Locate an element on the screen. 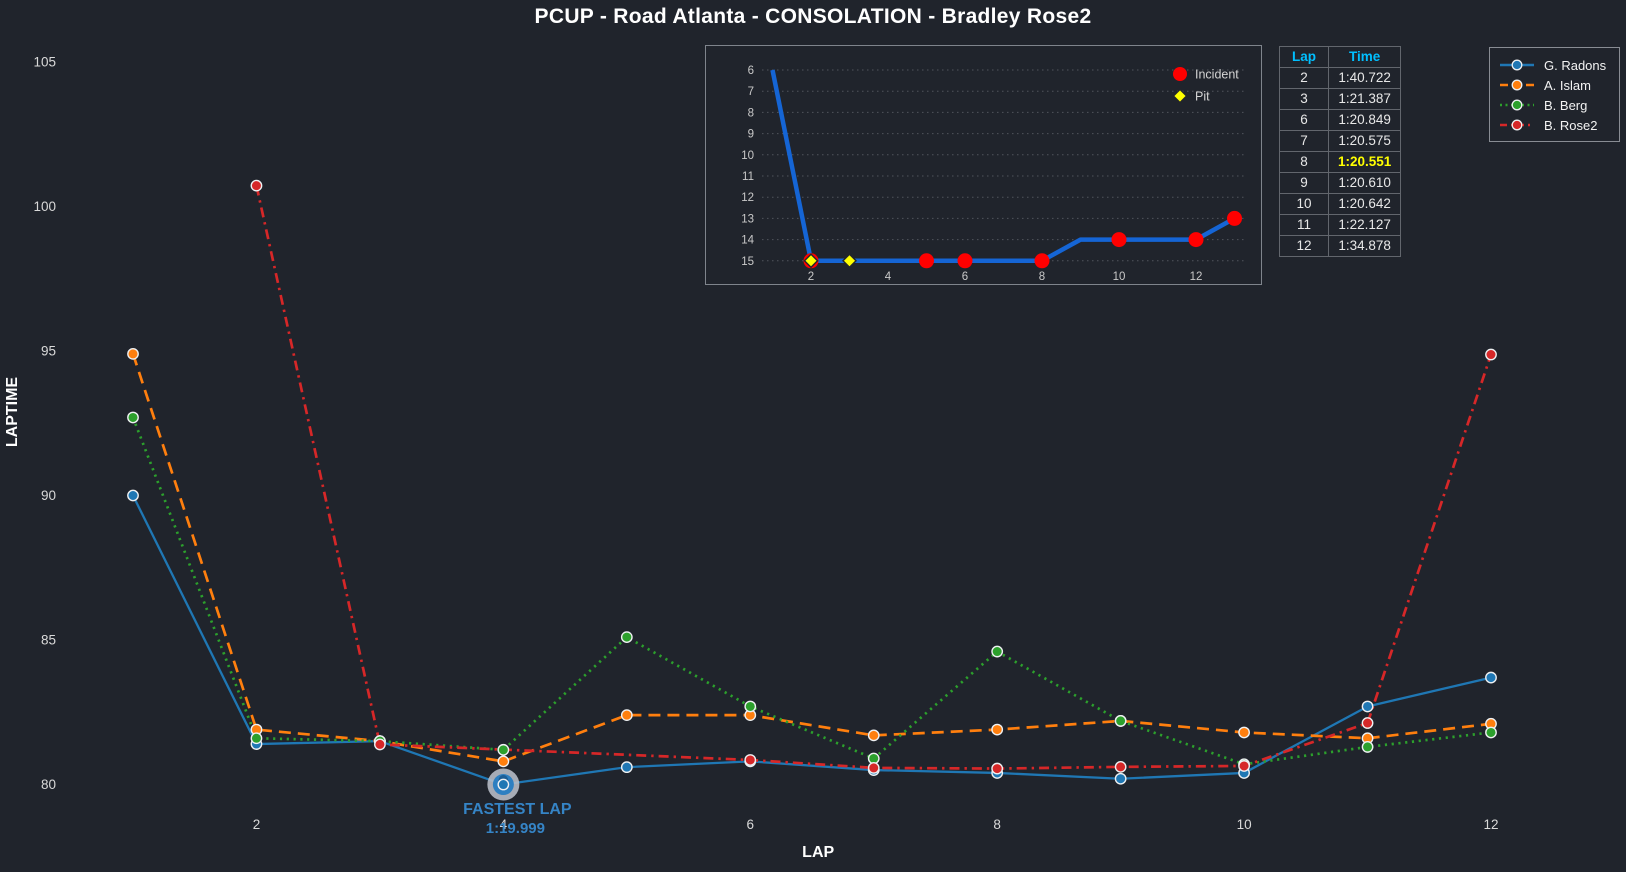 This screenshot has height=872, width=1626. fastest-lap-annotation: FASTEST LAP 1:19.999 is located at coordinates (517, 819).